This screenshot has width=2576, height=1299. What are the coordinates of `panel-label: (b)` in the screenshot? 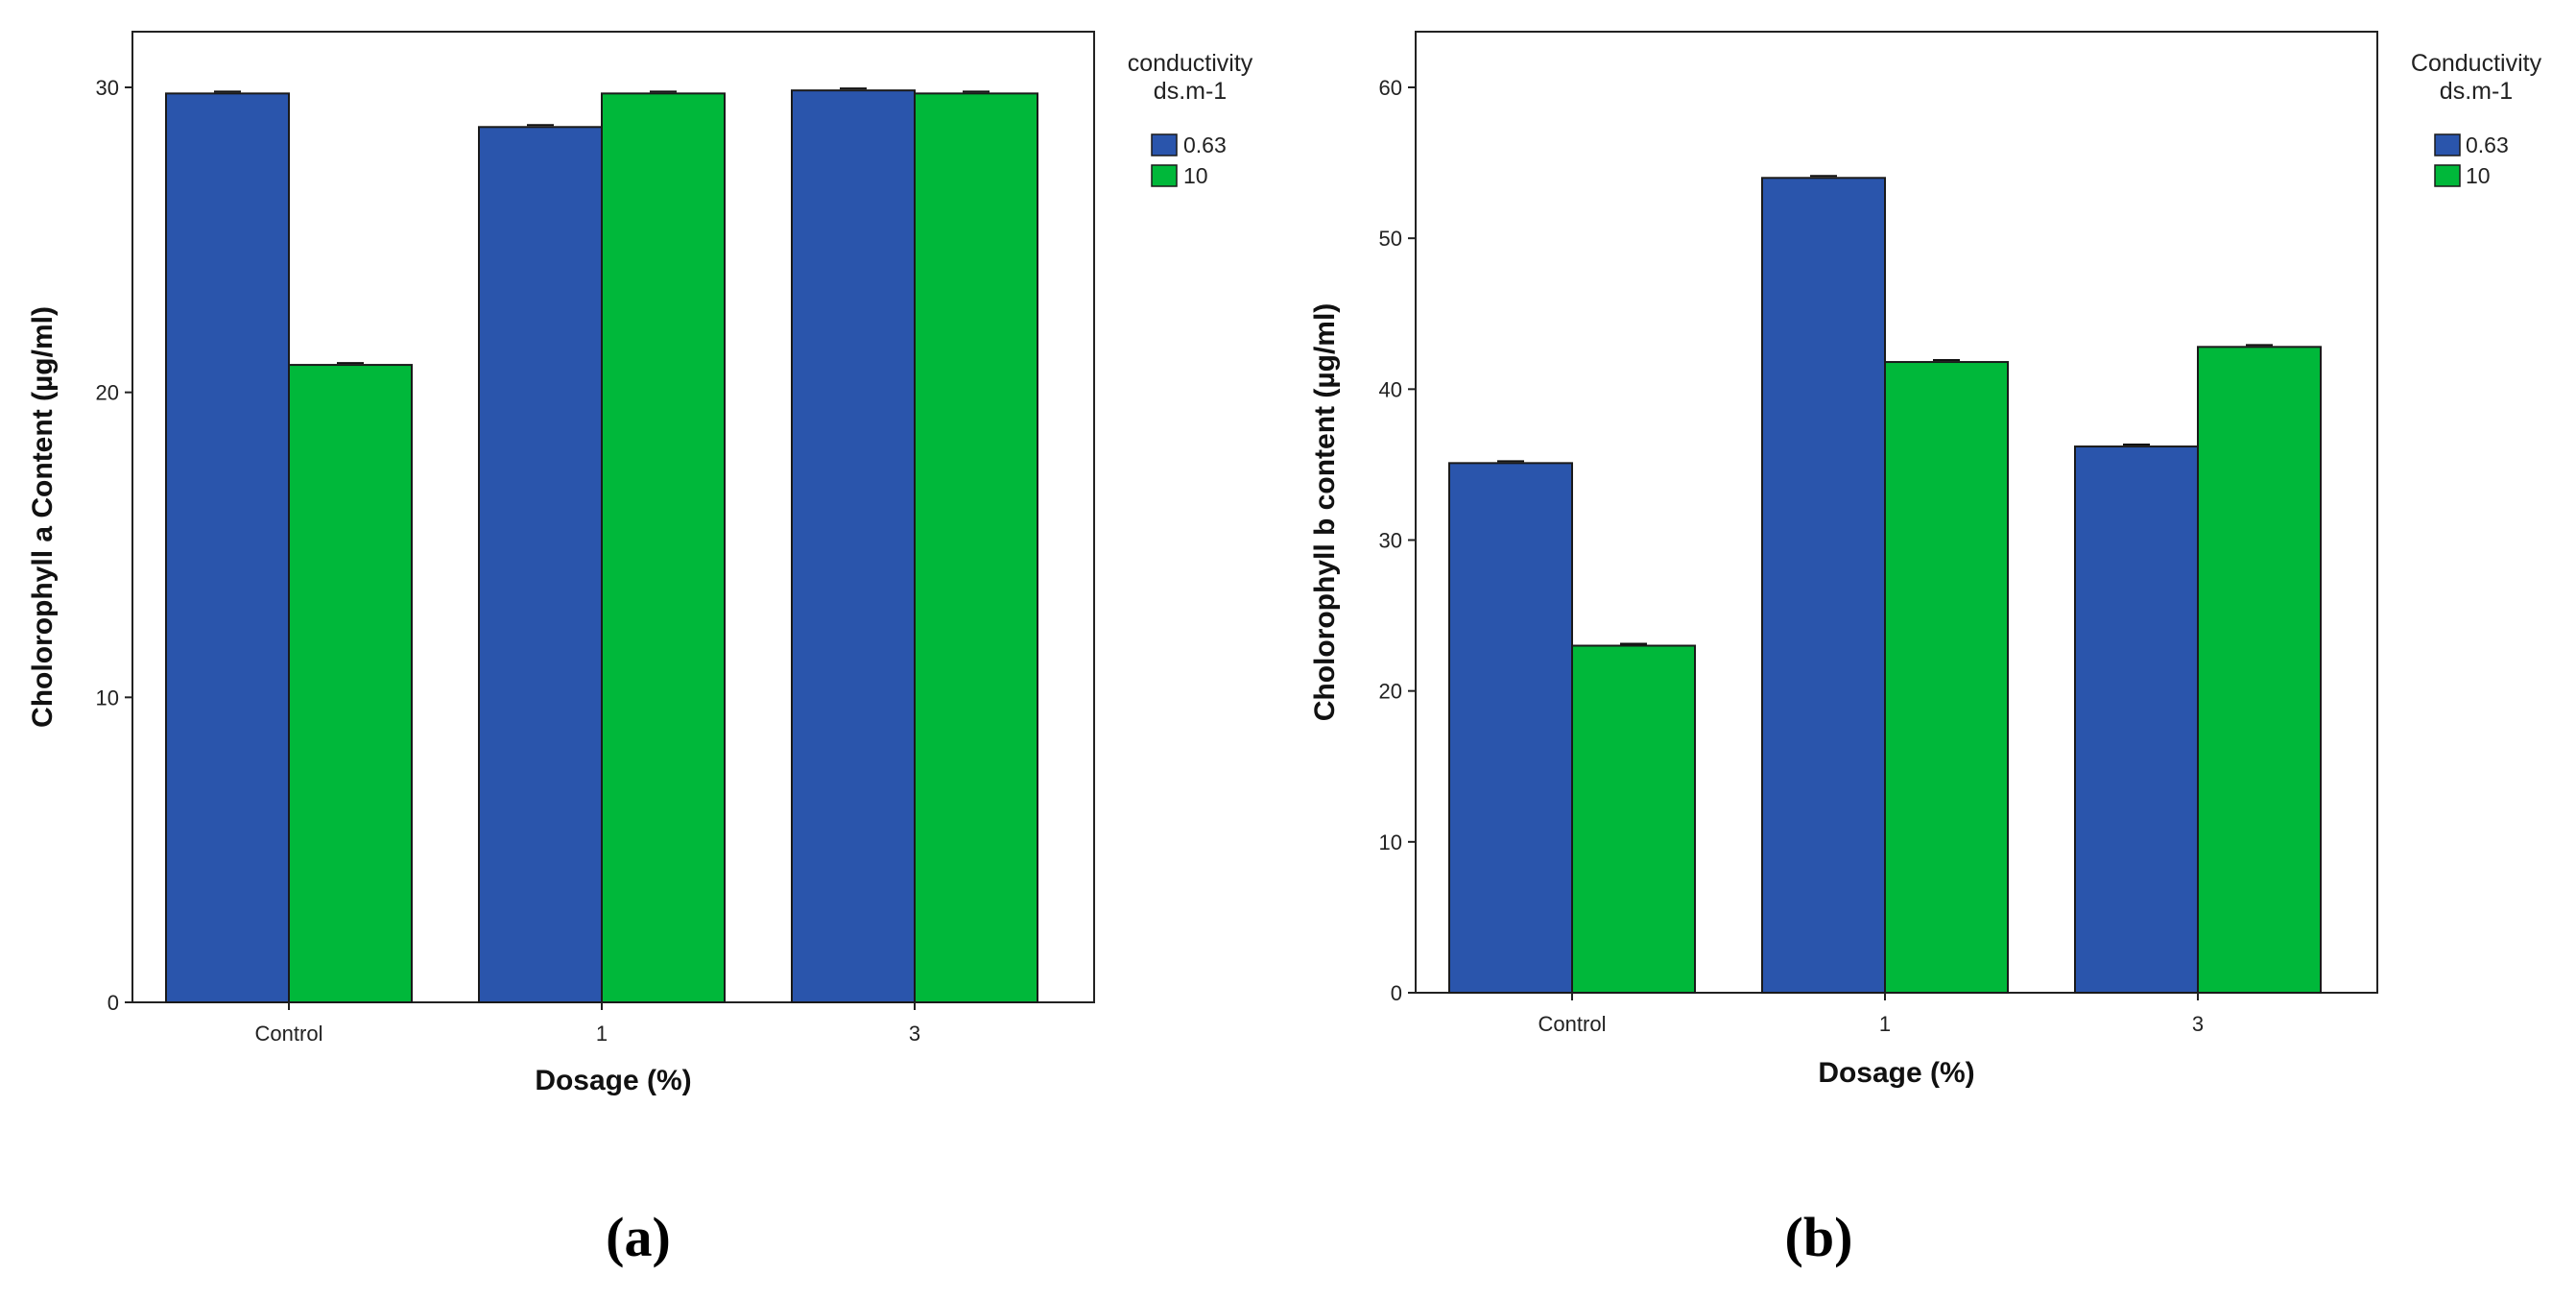 It's located at (1819, 1237).